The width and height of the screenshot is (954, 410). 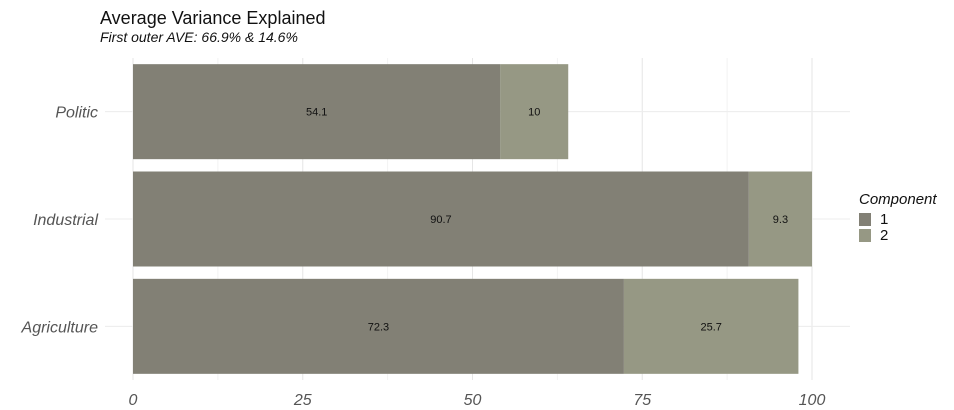 What do you see at coordinates (898, 199) in the screenshot?
I see `legend-title: Component` at bounding box center [898, 199].